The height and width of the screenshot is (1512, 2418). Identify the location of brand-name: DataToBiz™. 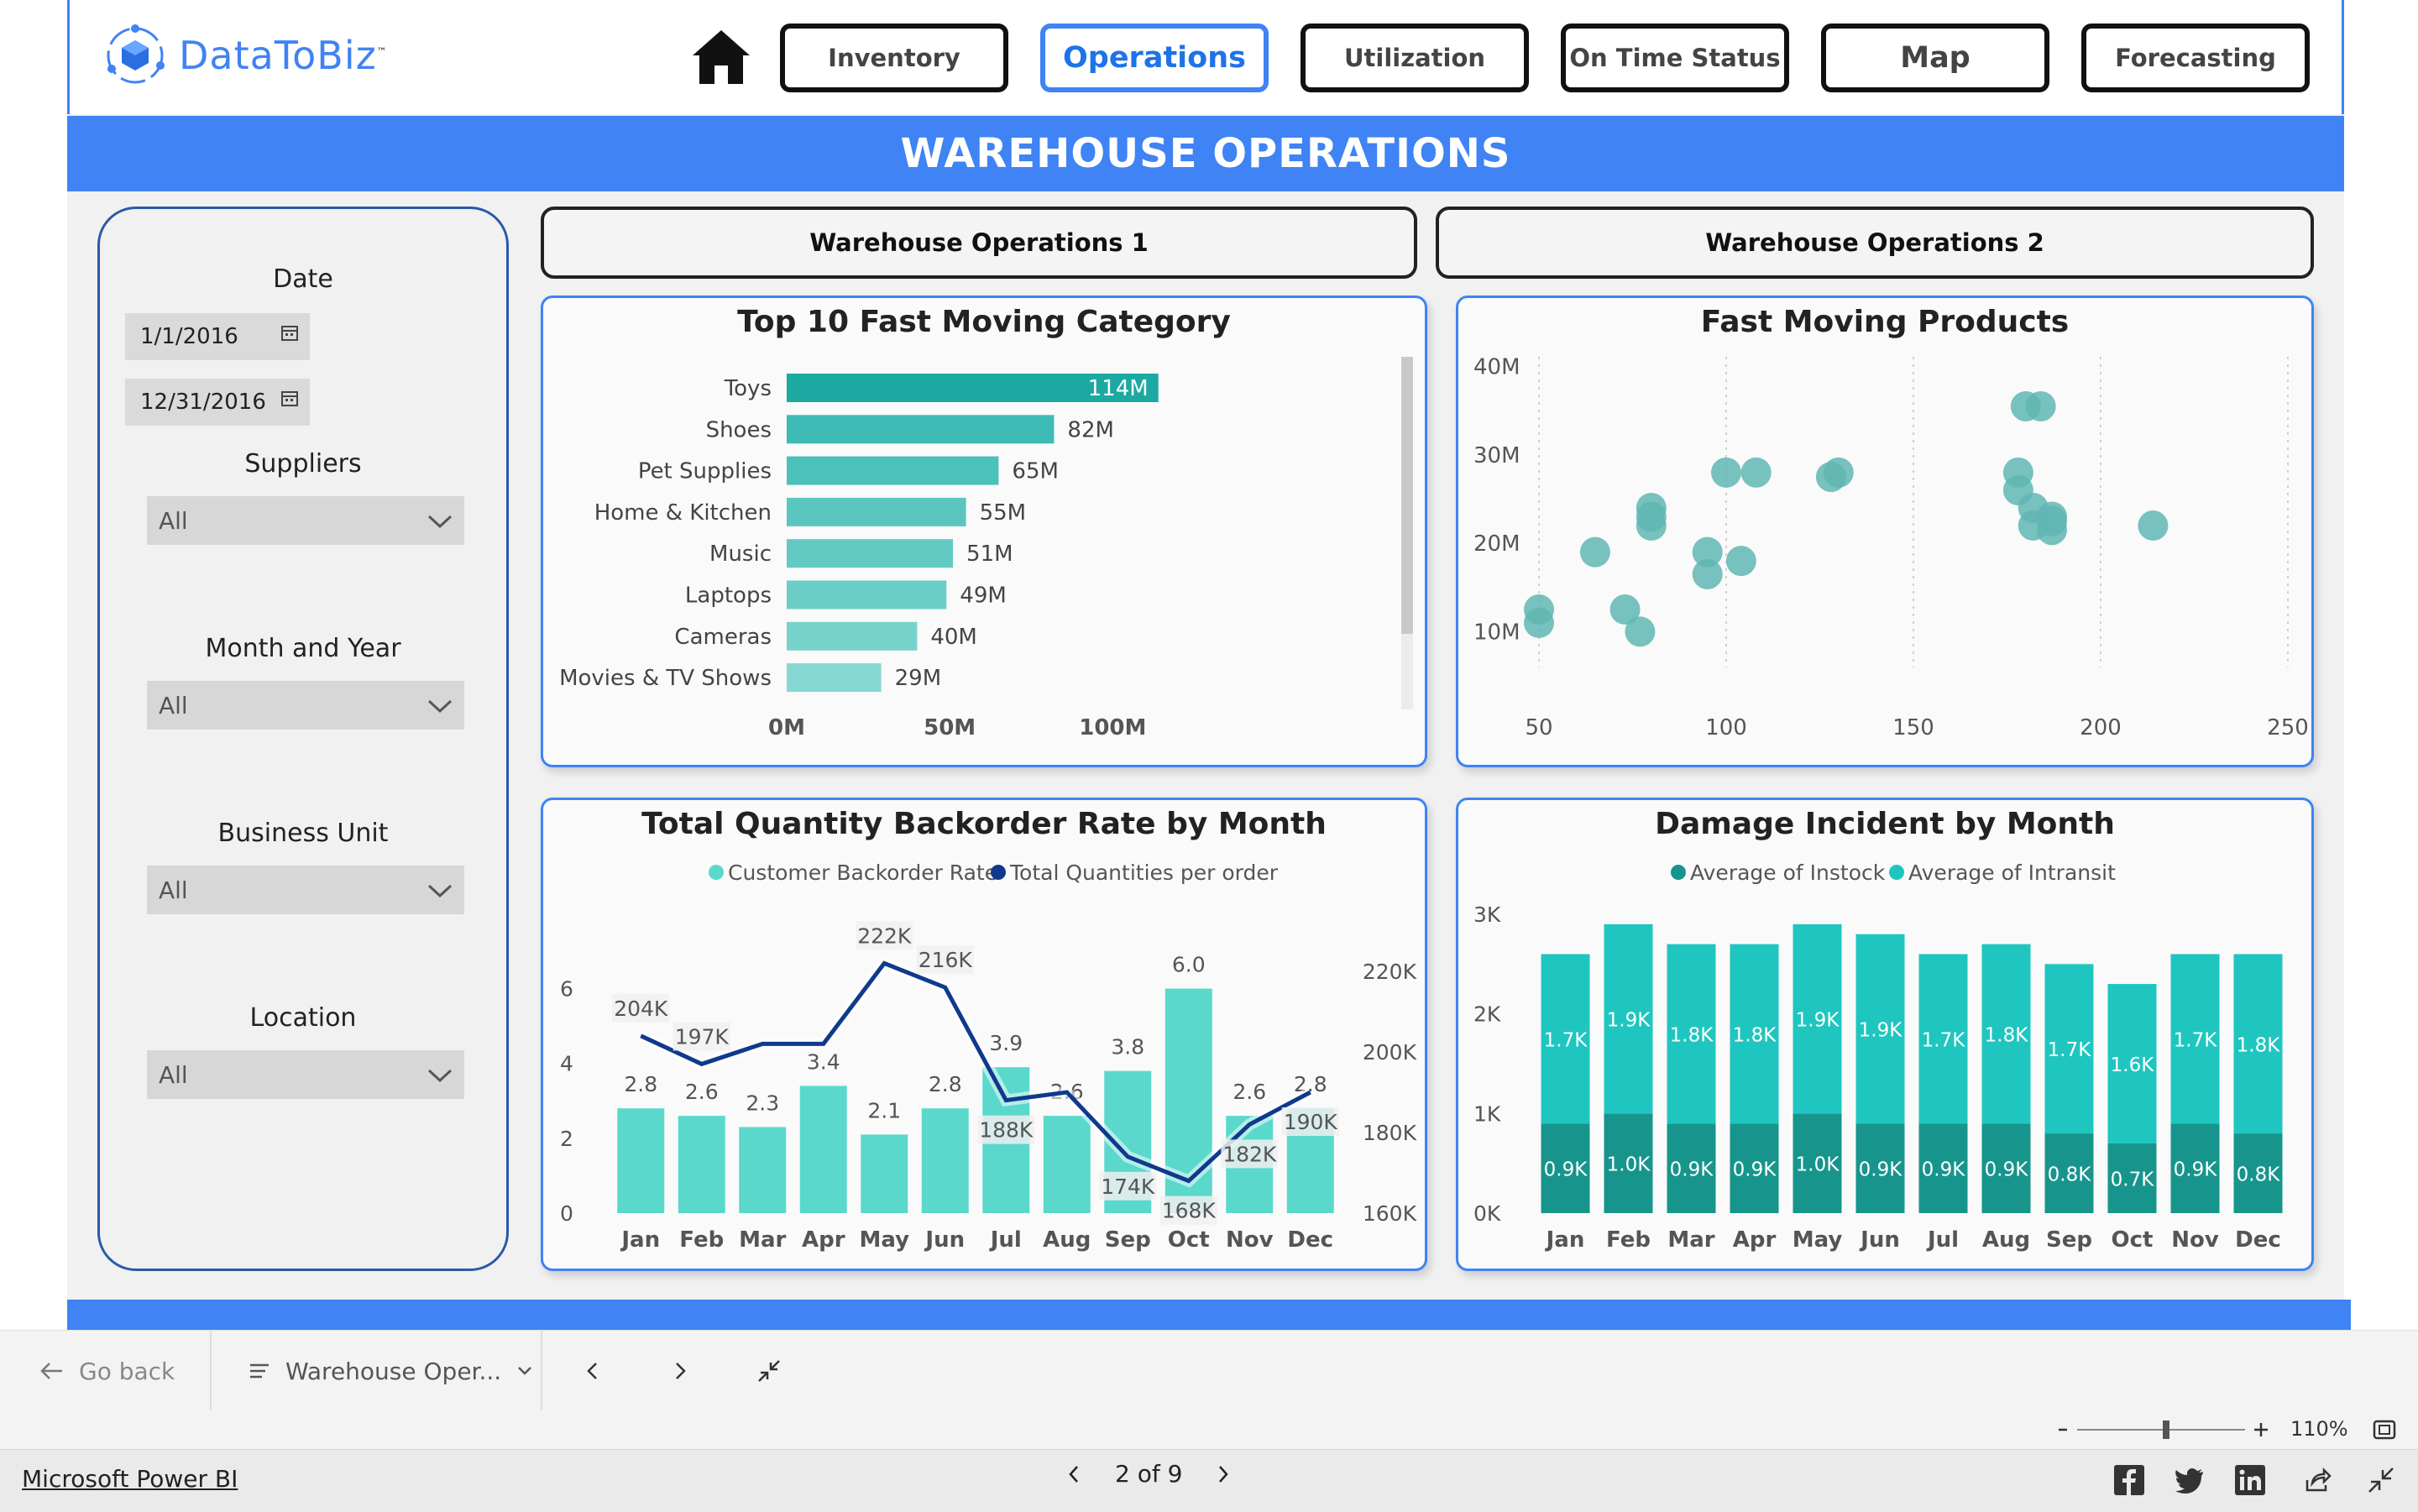
(283, 55).